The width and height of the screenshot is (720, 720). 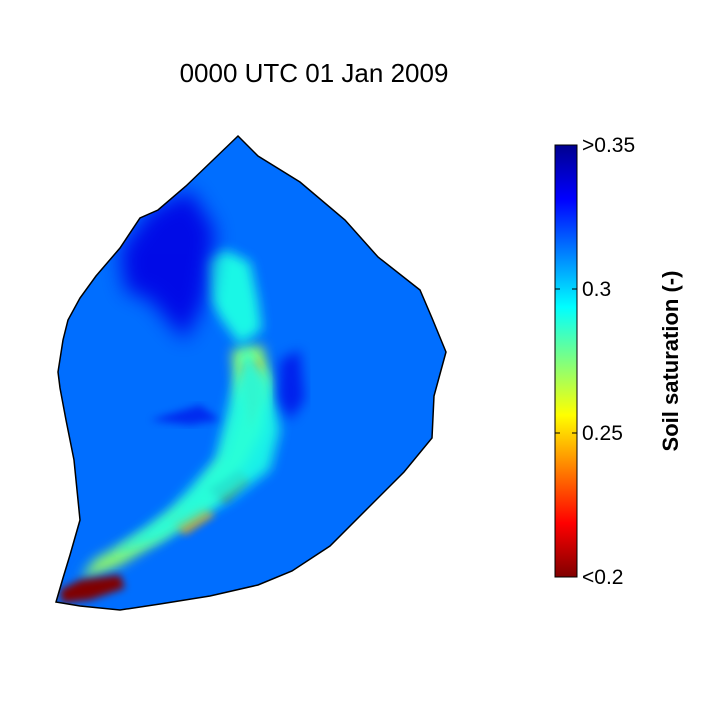 I want to click on colorbar-tick-label: 0.3, so click(x=596, y=289).